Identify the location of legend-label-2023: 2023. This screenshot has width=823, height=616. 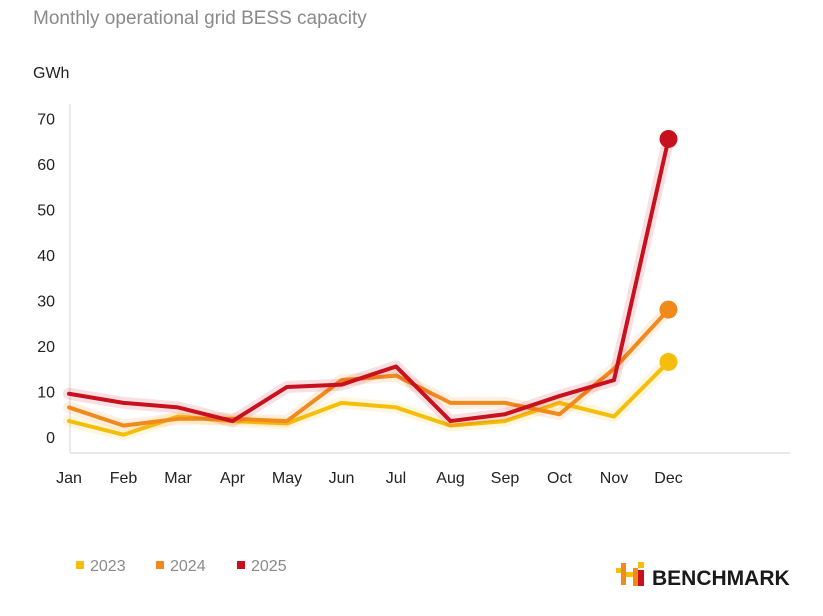
(108, 566).